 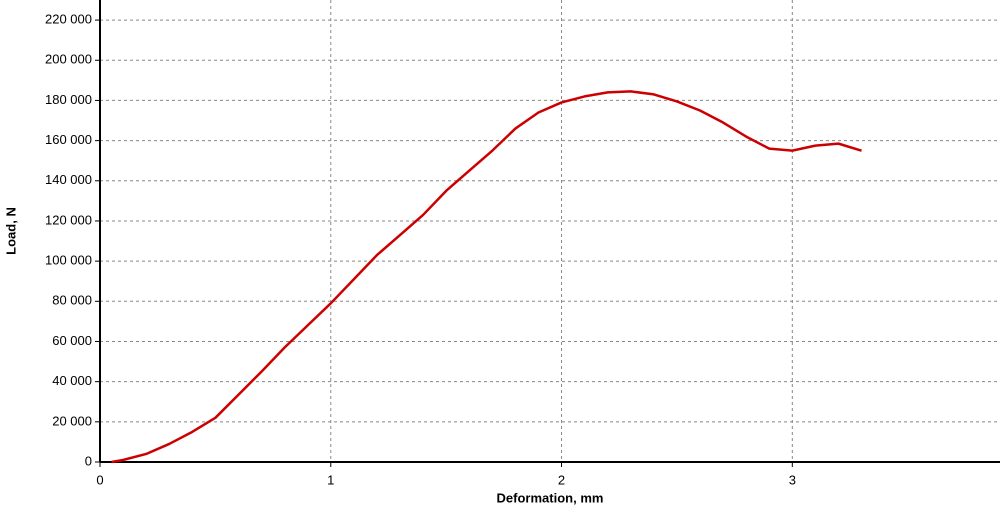 I want to click on y-tick-label: 40 000, so click(x=72, y=380).